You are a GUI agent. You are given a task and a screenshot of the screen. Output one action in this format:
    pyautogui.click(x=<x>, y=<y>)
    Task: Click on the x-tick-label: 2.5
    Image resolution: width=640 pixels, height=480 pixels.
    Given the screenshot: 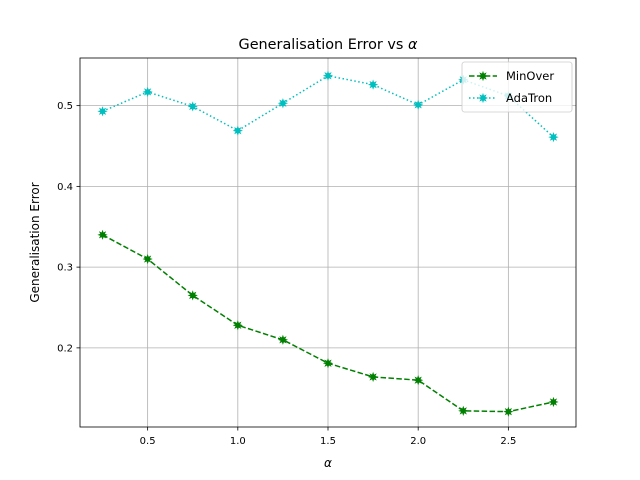 What is the action you would take?
    pyautogui.click(x=508, y=441)
    